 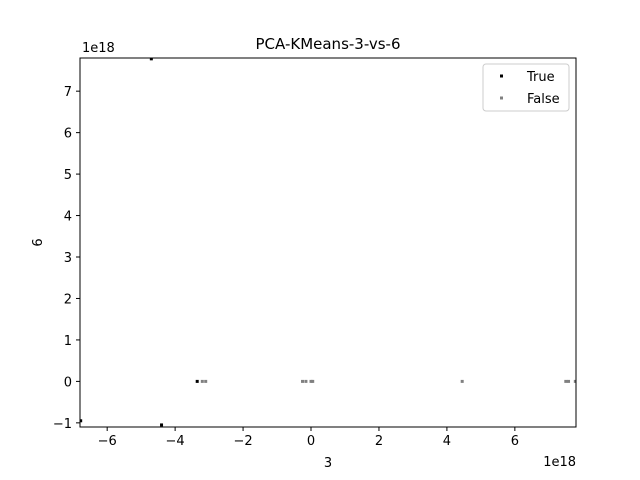 What do you see at coordinates (311, 441) in the screenshot?
I see `x-tick-label: 0` at bounding box center [311, 441].